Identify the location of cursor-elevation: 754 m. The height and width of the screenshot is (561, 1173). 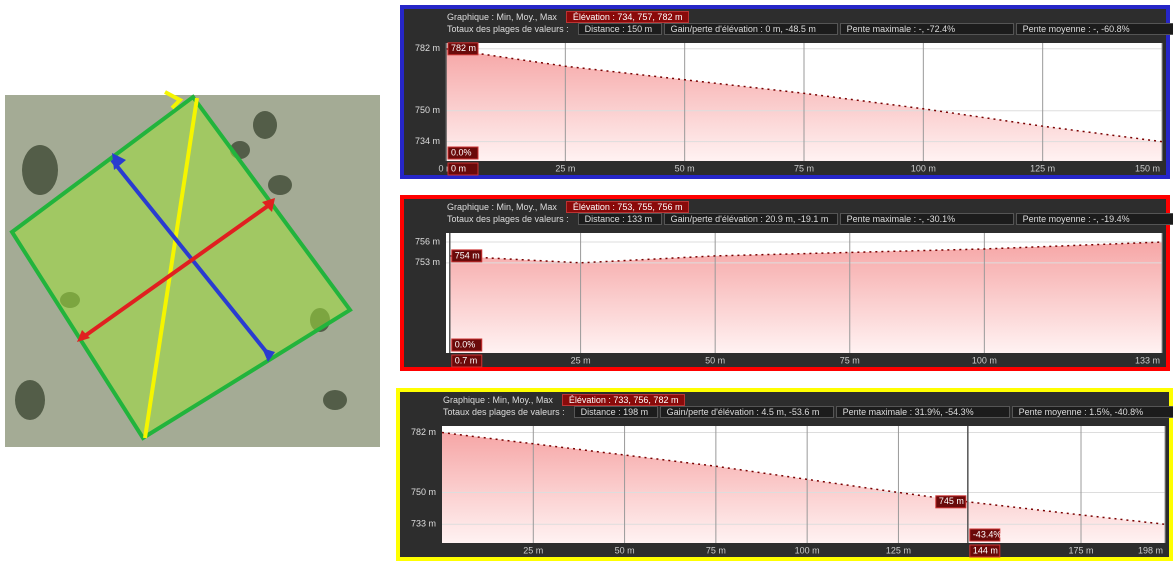
(467, 255).